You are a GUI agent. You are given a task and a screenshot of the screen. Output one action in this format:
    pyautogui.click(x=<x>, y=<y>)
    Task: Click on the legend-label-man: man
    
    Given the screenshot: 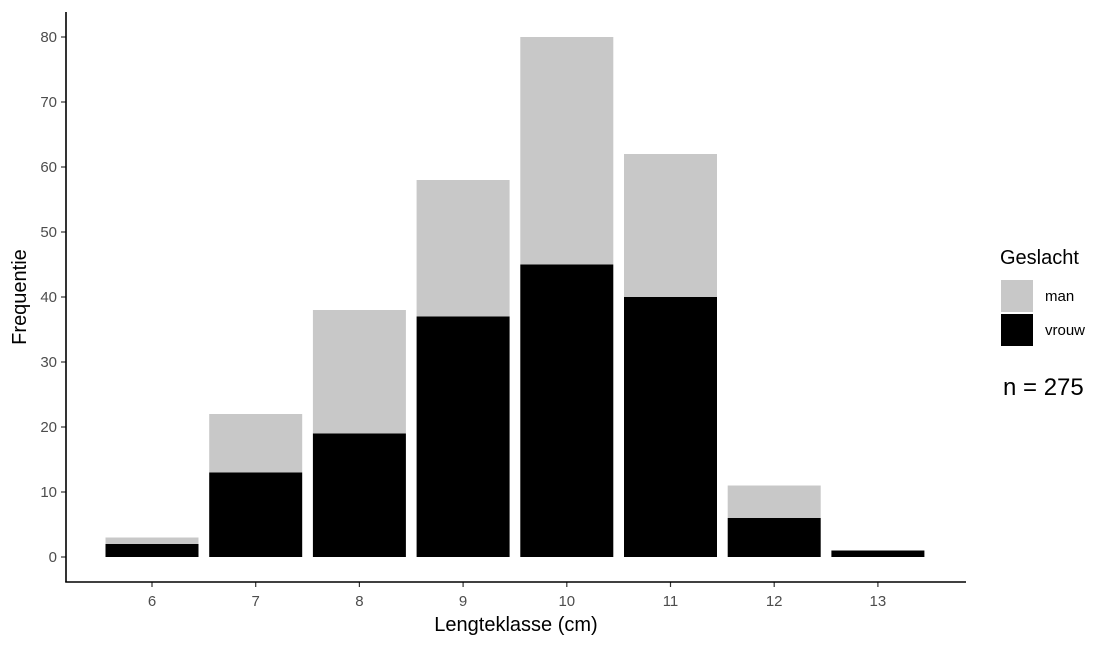 What is the action you would take?
    pyautogui.click(x=1059, y=296)
    